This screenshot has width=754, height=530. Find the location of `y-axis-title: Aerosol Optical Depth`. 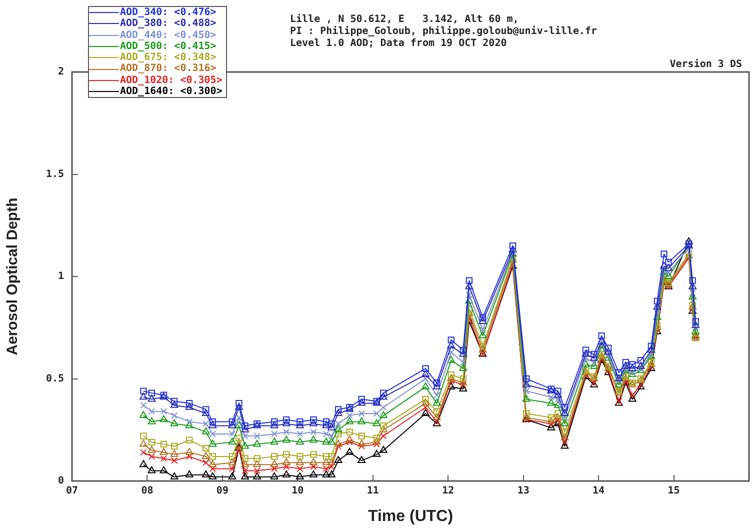

y-axis-title: Aerosol Optical Depth is located at coordinates (13, 277).